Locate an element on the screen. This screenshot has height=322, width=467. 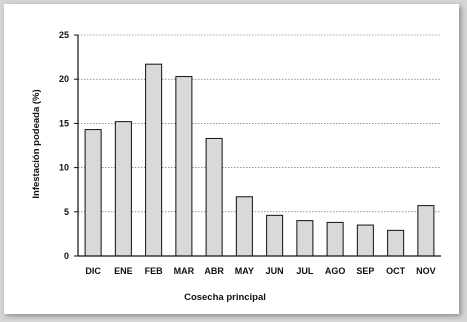
bar-ago is located at coordinates (335, 239).